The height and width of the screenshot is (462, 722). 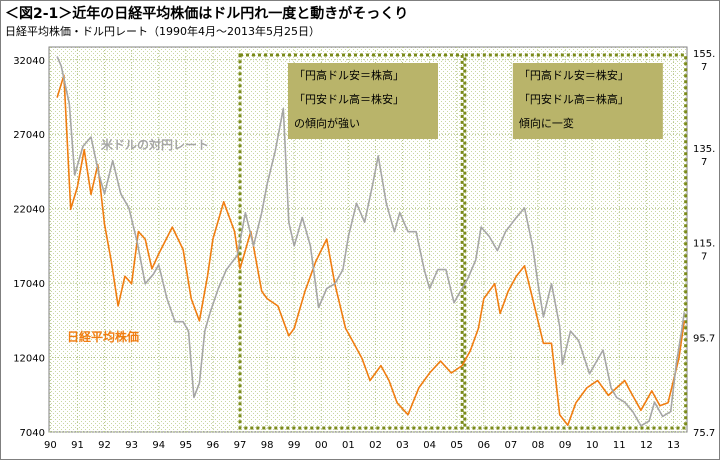 What do you see at coordinates (155, 144) in the screenshot?
I see `series-label-usd: 米ドルの対円レート` at bounding box center [155, 144].